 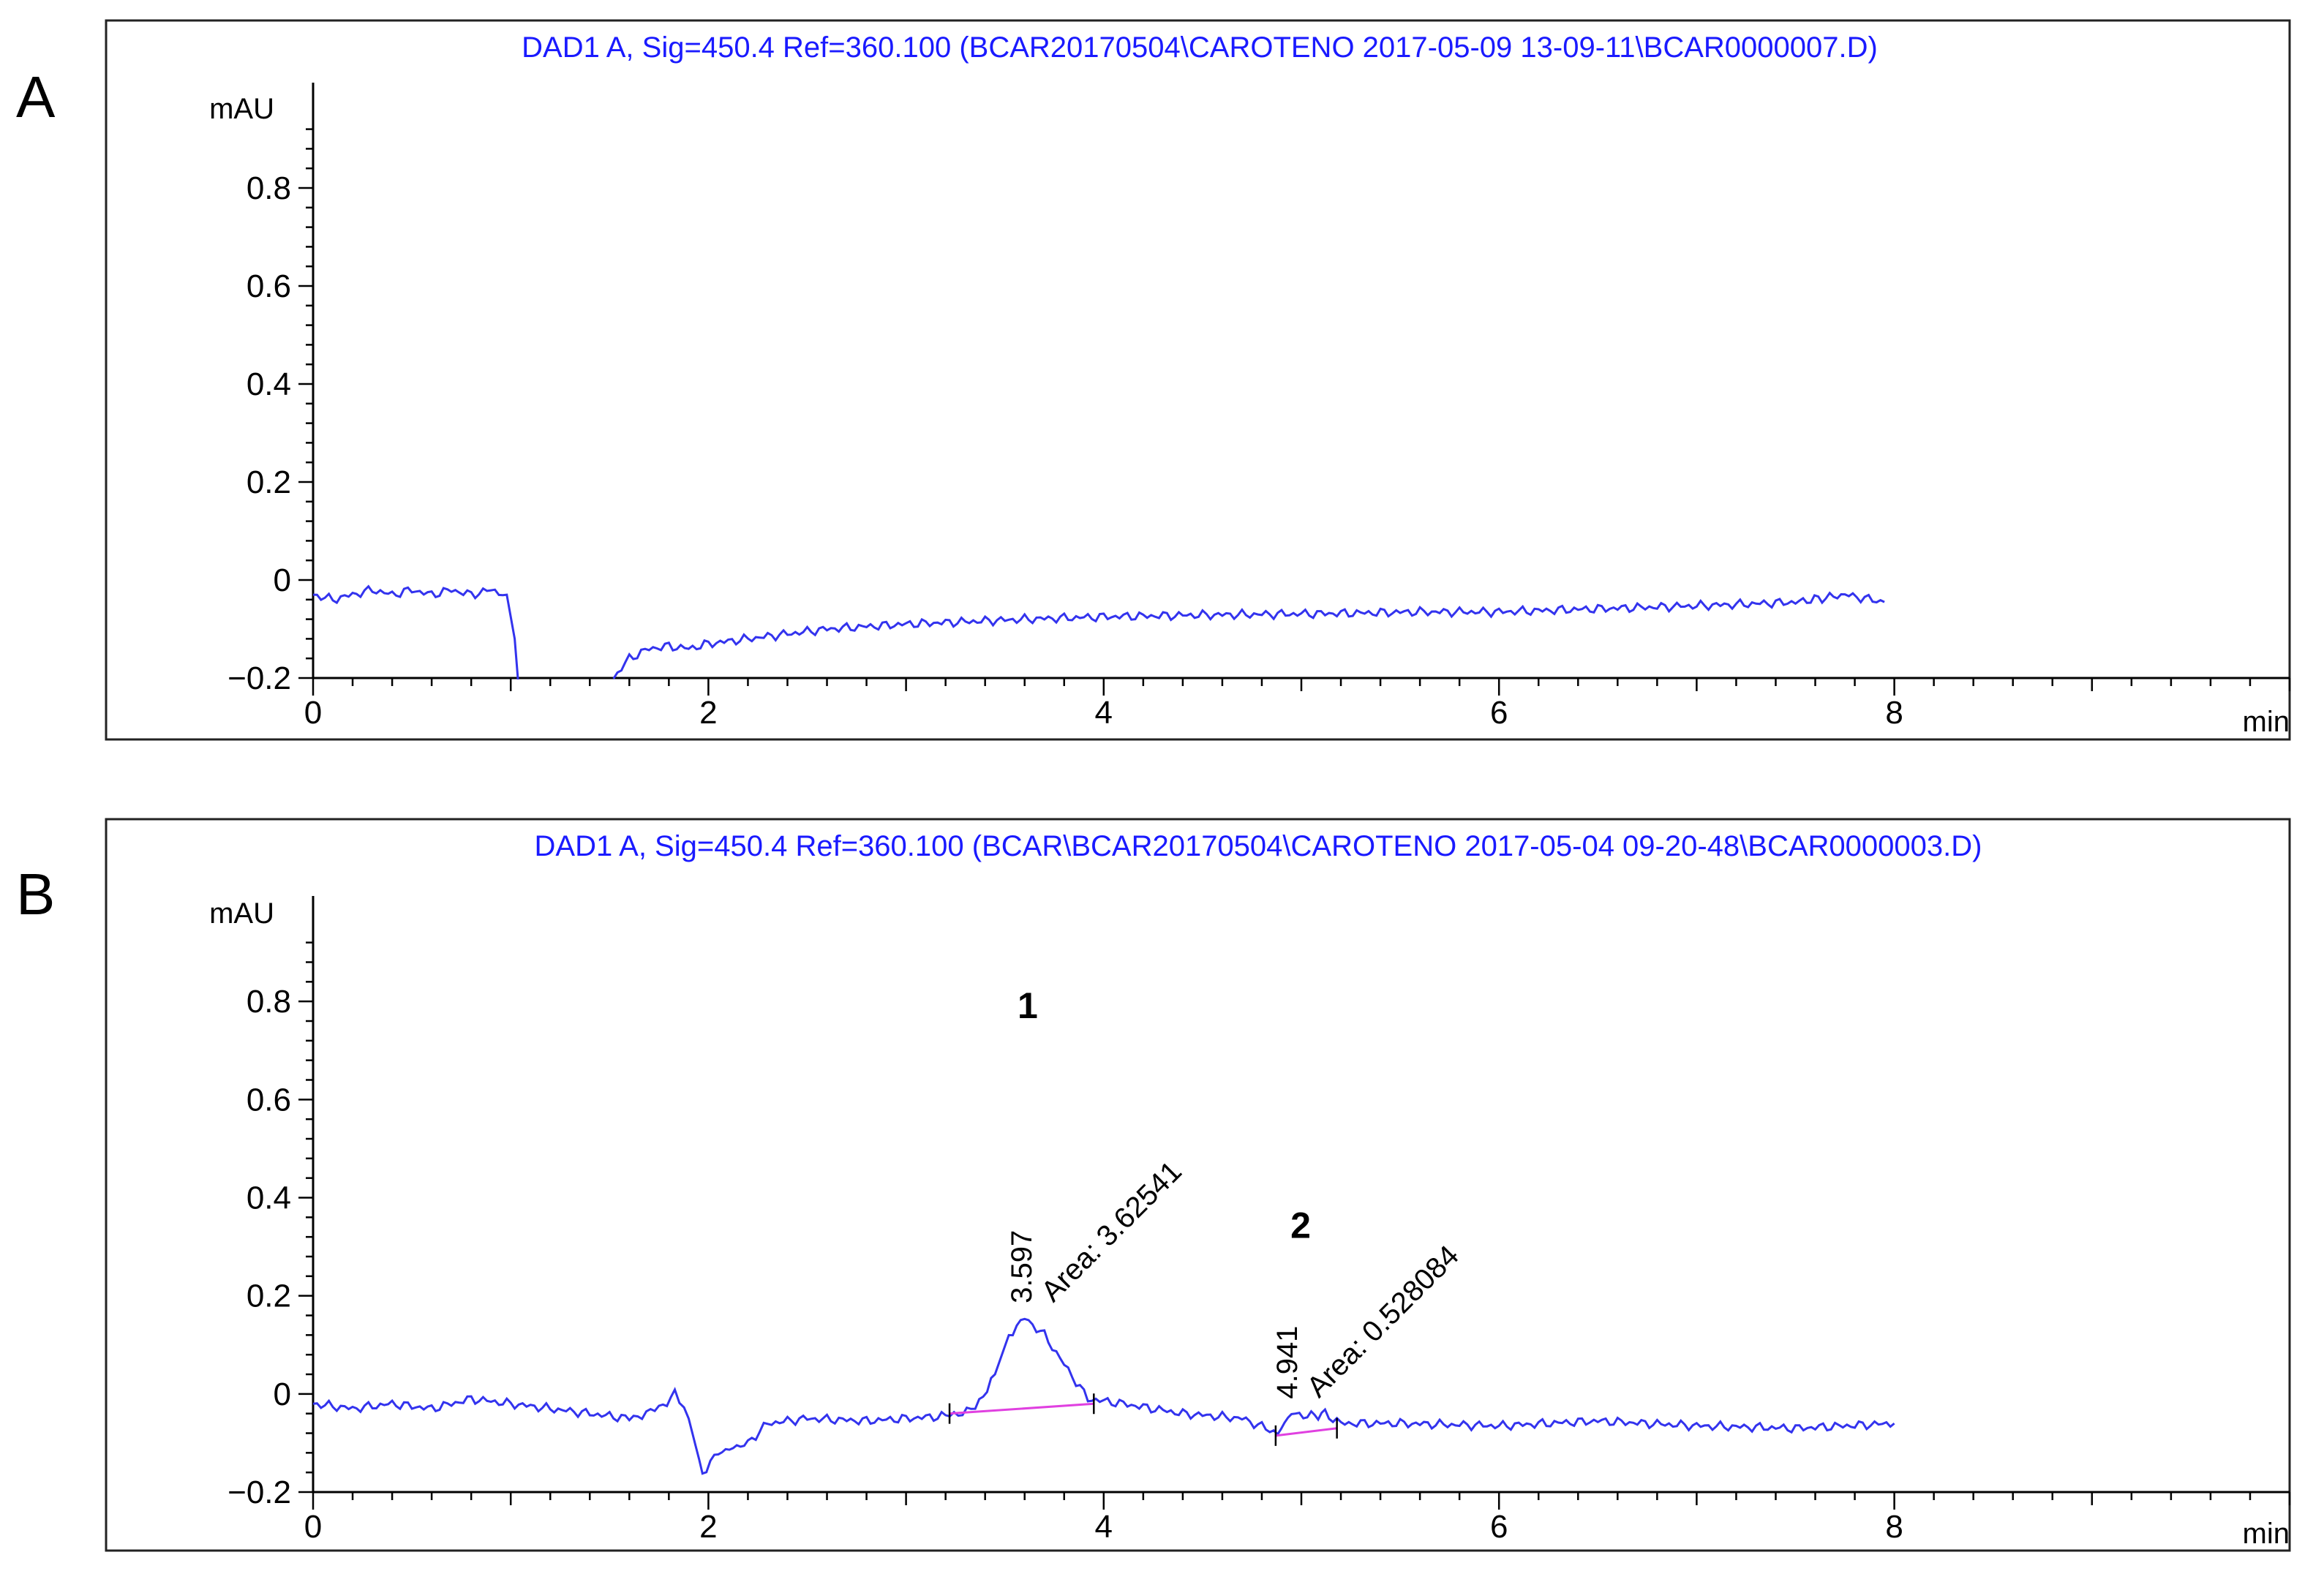 What do you see at coordinates (269, 482) in the screenshot?
I see `y-tick-label-a: 0.2` at bounding box center [269, 482].